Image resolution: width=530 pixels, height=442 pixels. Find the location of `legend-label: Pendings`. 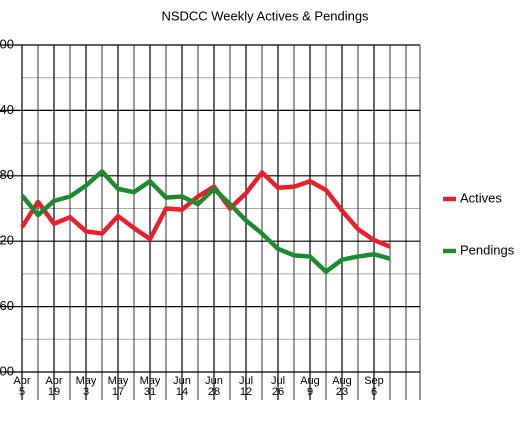

legend-label: Pendings is located at coordinates (487, 249).